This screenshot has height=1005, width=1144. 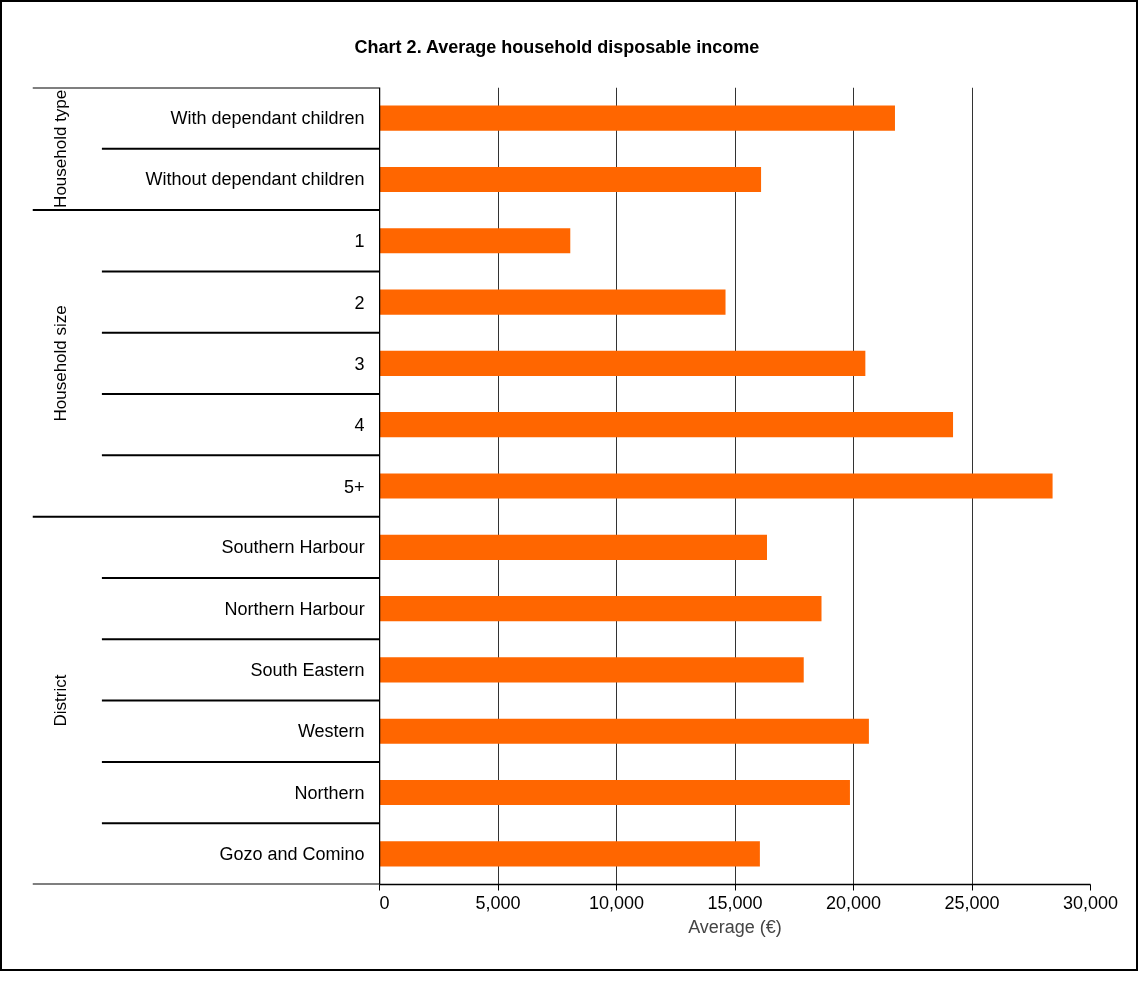 What do you see at coordinates (617, 902) in the screenshot?
I see `x-tick-label: 10,000` at bounding box center [617, 902].